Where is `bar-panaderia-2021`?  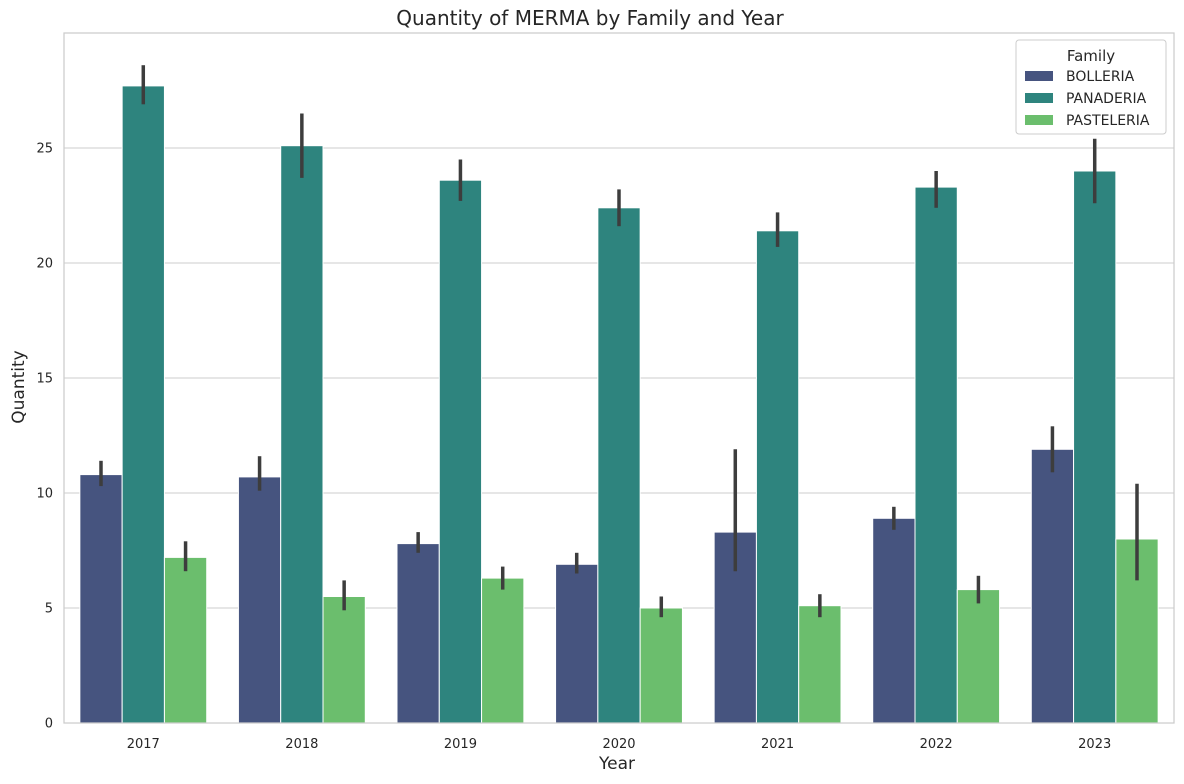 bar-panaderia-2021 is located at coordinates (777, 477).